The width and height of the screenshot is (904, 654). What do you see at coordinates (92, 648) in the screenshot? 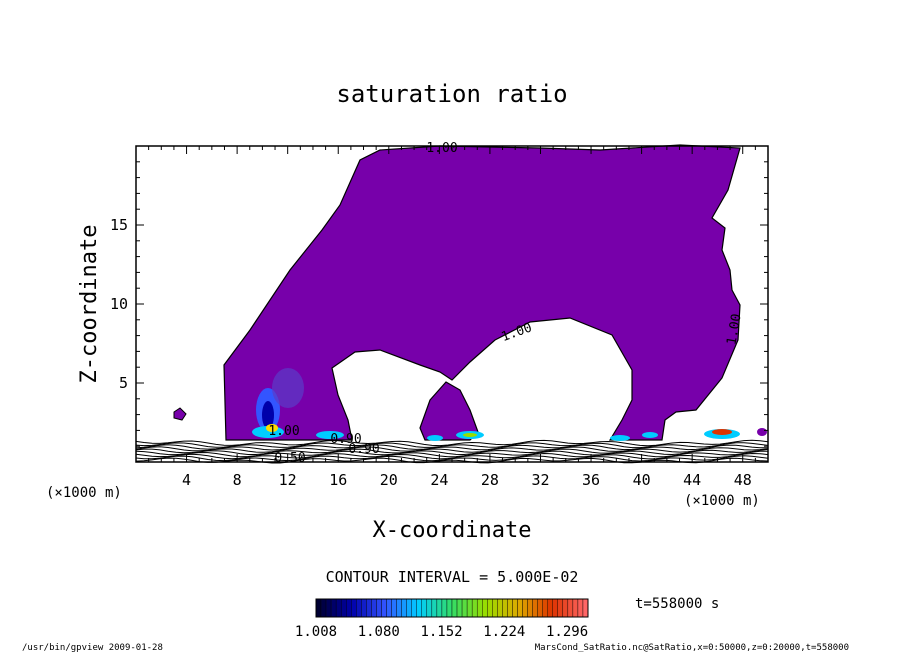
I see `footer-left: /usr/bin/gpview 2009-01-28` at bounding box center [92, 648].